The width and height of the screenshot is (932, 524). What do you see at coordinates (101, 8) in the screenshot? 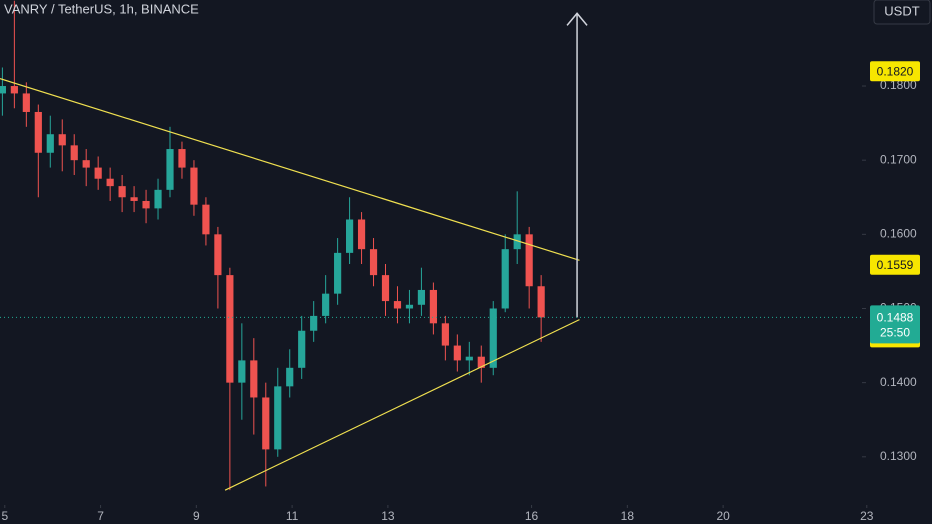
I see `chart-title: VANRY / TetherUS, 1h, BINANCE` at bounding box center [101, 8].